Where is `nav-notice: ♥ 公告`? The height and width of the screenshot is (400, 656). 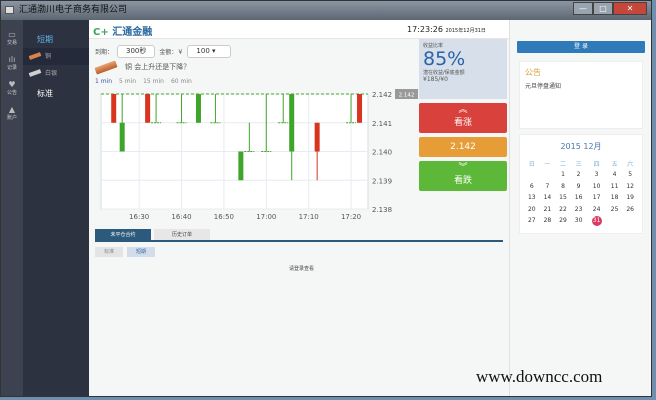
nav-notice: ♥ 公告 is located at coordinates (12, 88).